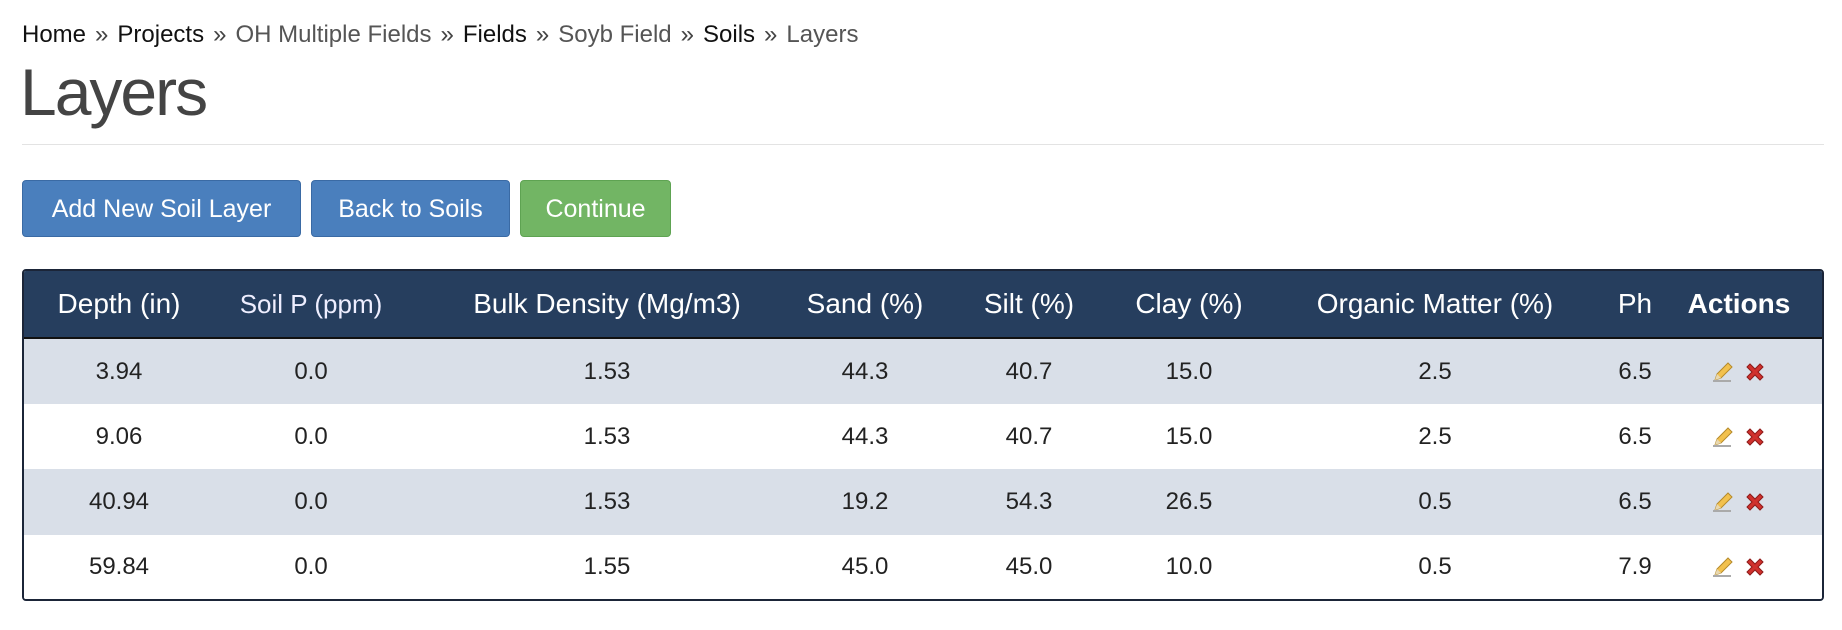 The height and width of the screenshot is (630, 1842). What do you see at coordinates (1189, 566) in the screenshot?
I see `table-cell: 10.0` at bounding box center [1189, 566].